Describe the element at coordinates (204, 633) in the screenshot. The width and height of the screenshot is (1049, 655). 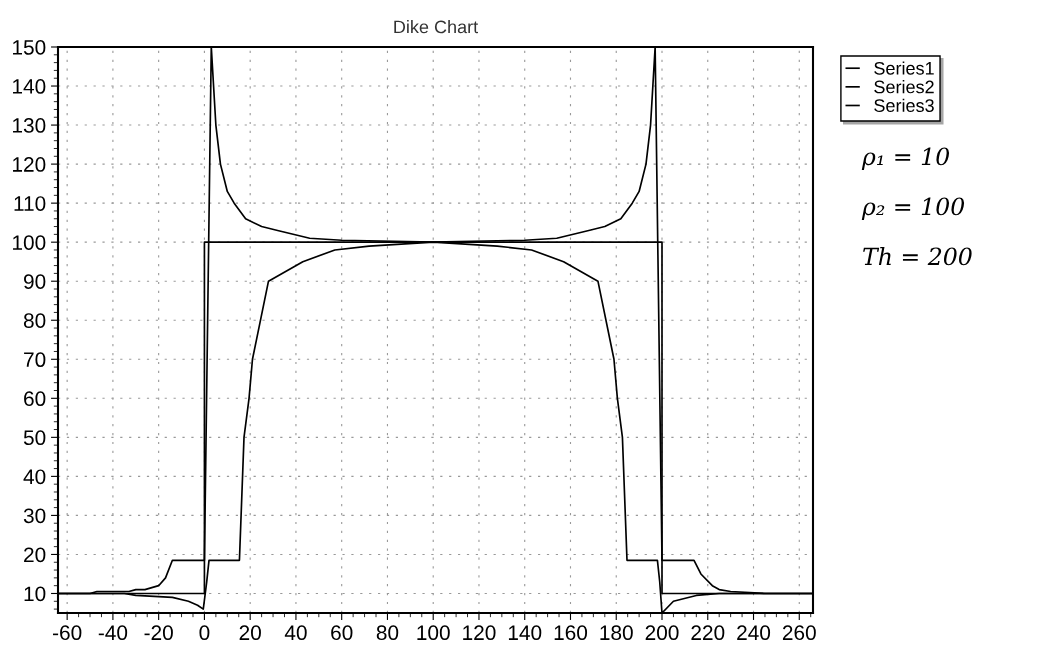
I see `x-tick-label: 0` at that location.